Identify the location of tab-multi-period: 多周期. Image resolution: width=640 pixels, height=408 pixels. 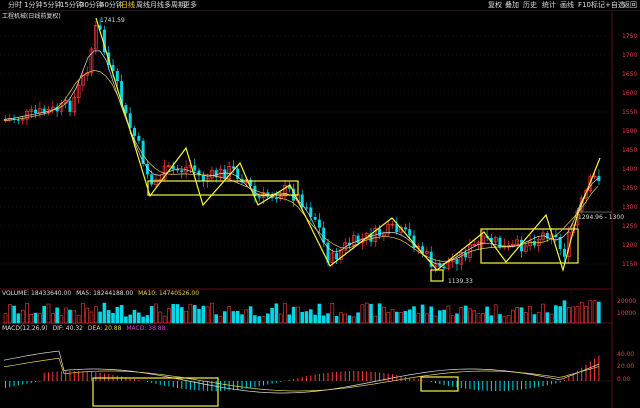
(174, 5).